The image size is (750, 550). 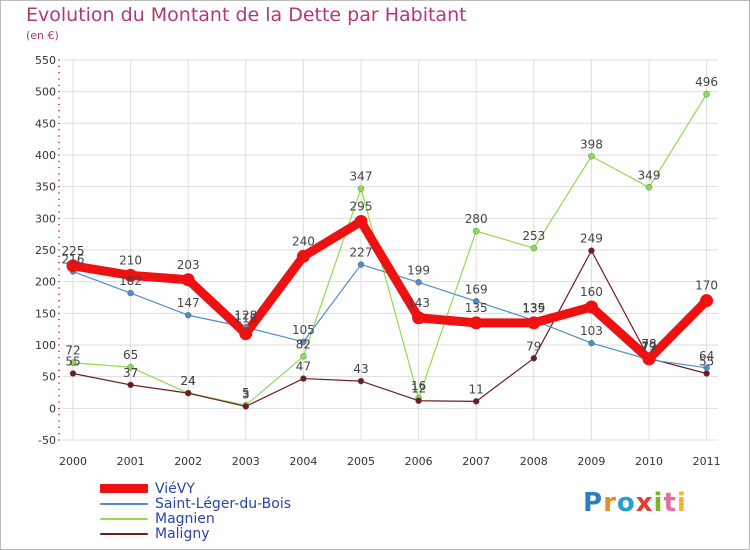 What do you see at coordinates (418, 389) in the screenshot?
I see `data-label-maligny: 12` at bounding box center [418, 389].